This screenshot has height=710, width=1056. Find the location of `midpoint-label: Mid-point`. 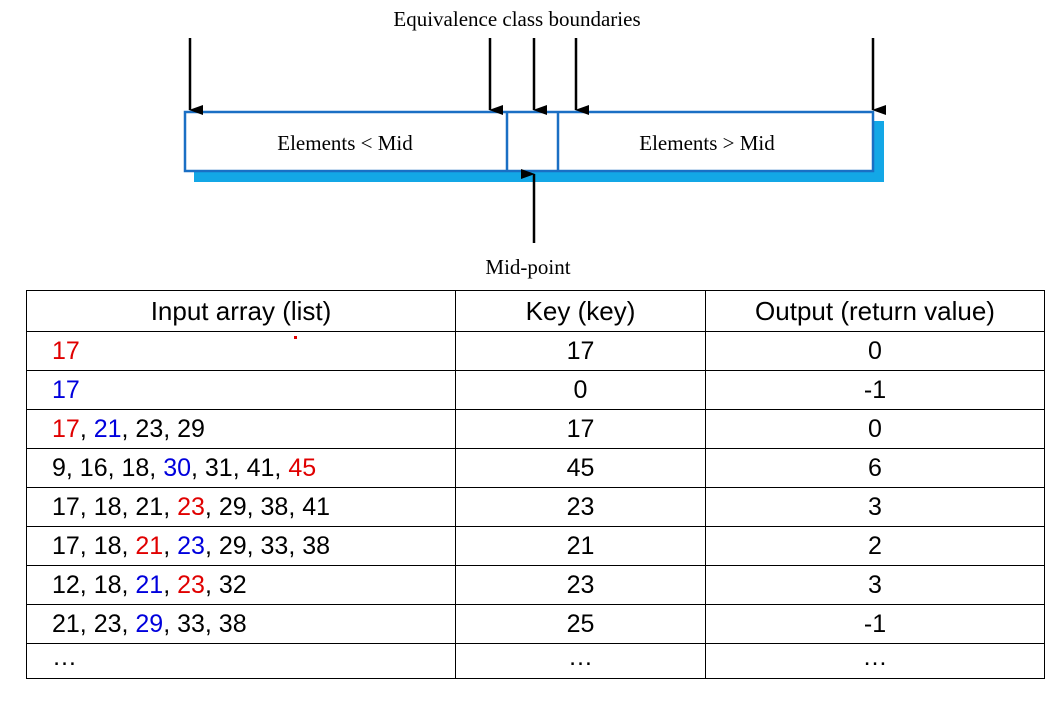

midpoint-label: Mid-point is located at coordinates (527, 267).